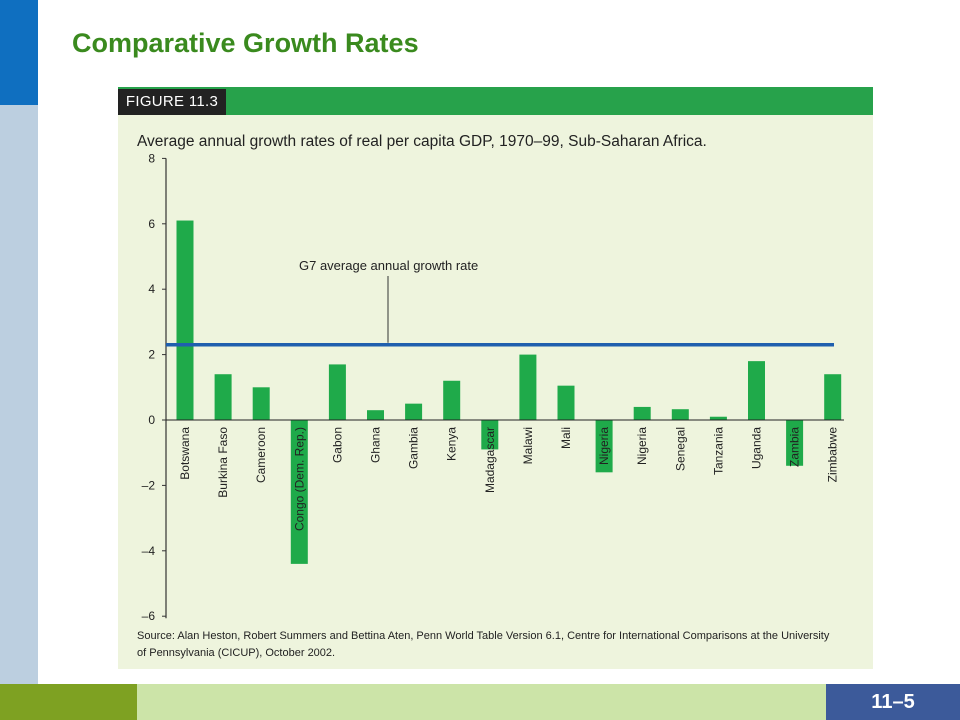 The image size is (960, 720). I want to click on category-label: Kenya, so click(452, 444).